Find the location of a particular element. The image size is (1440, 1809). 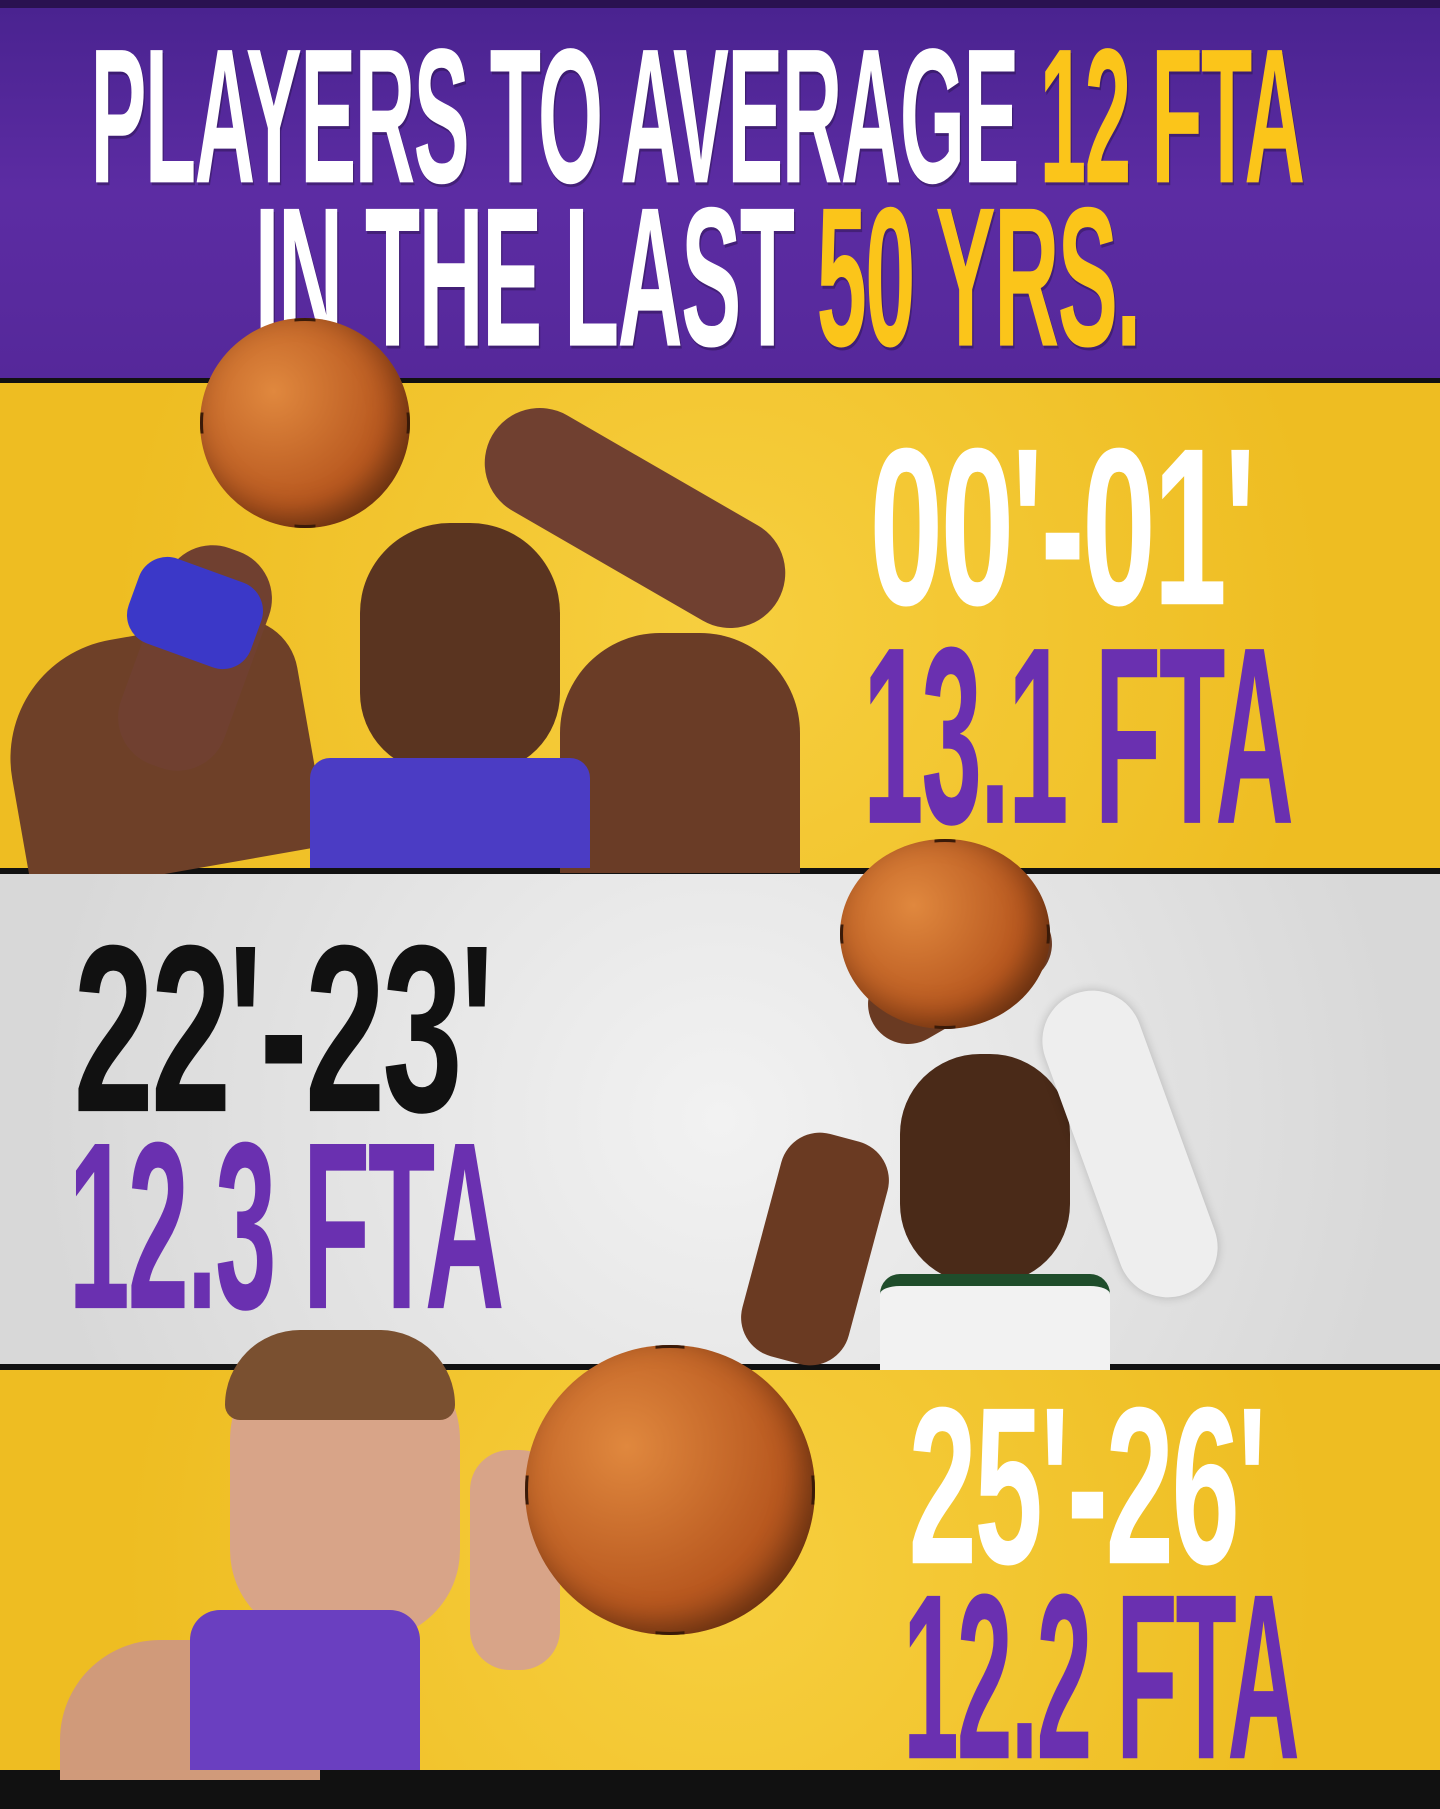

season-label: 25'-26' is located at coordinates (1087, 1486).